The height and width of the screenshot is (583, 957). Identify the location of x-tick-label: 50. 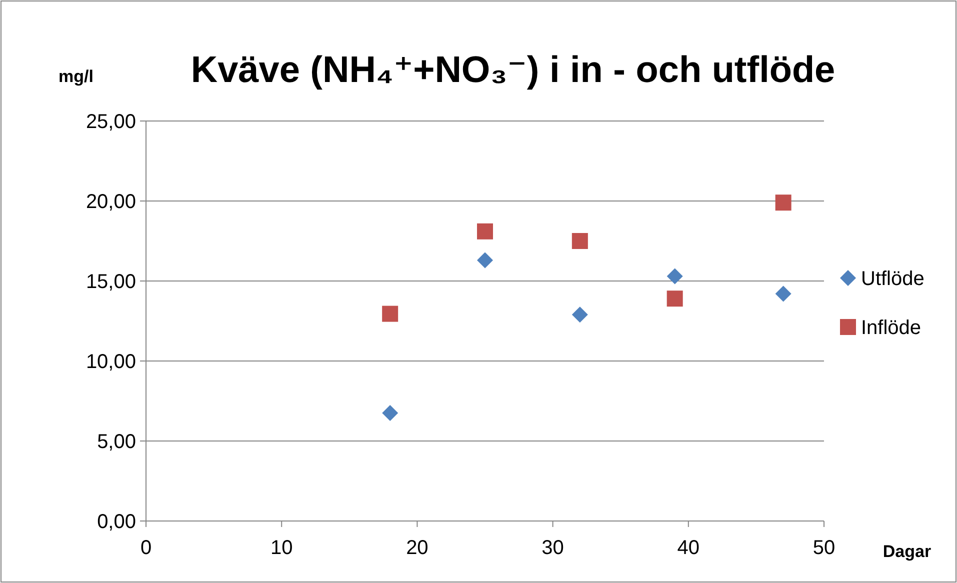
(824, 548).